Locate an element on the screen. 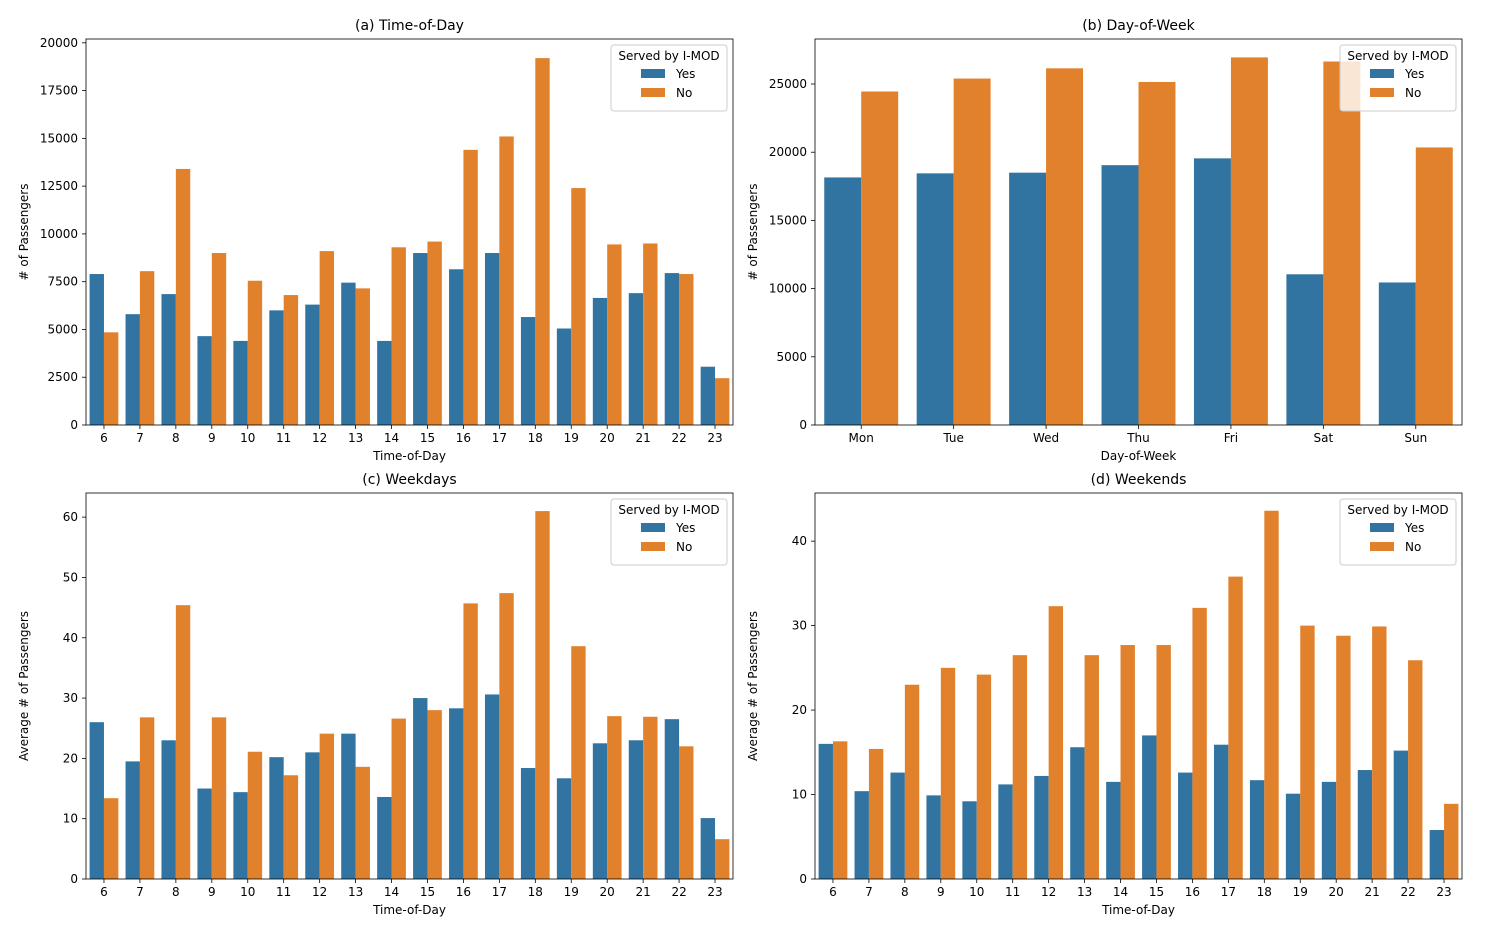 This screenshot has height=936, width=1487. x-tick-label: 18 is located at coordinates (535, 438).